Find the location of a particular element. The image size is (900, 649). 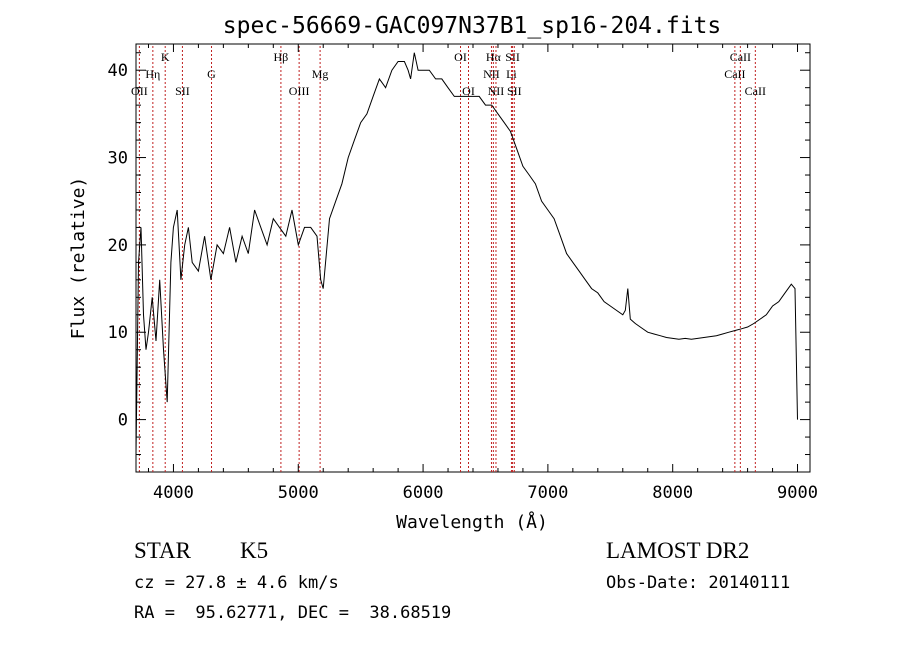

object-class: STAR is located at coordinates (162, 550).